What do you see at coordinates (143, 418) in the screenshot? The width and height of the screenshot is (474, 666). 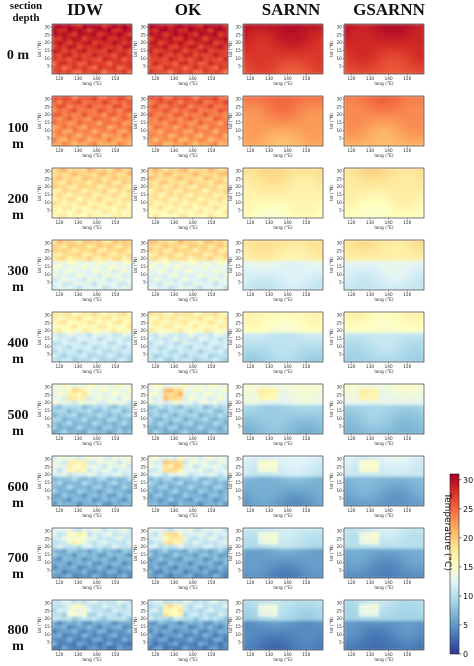 I see `y-tick-label: 10` at bounding box center [143, 418].